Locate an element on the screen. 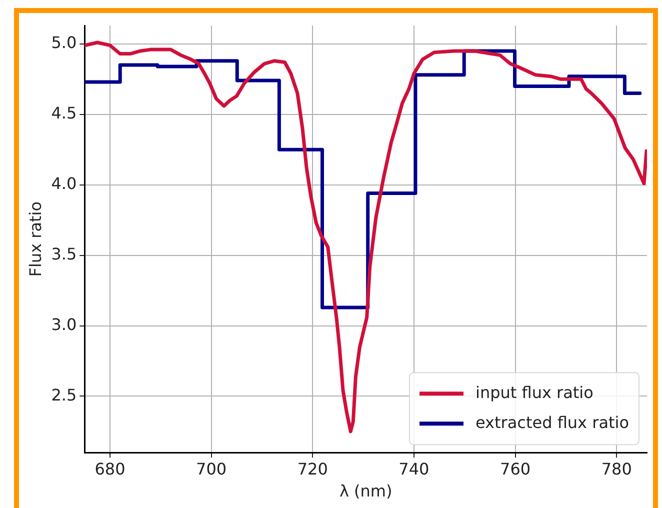 Image resolution: width=662 pixels, height=508 pixels. y-axis-title: Flux ratio is located at coordinates (35, 239).